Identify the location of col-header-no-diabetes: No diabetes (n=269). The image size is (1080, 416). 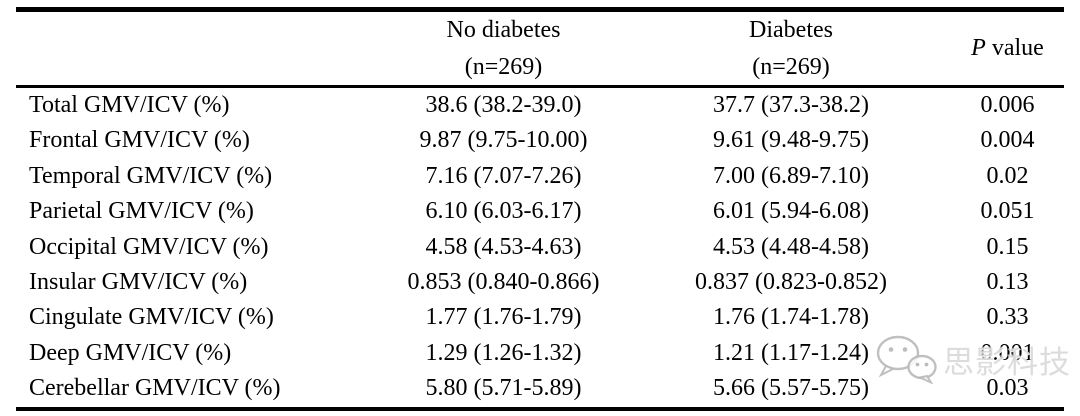
(503, 48).